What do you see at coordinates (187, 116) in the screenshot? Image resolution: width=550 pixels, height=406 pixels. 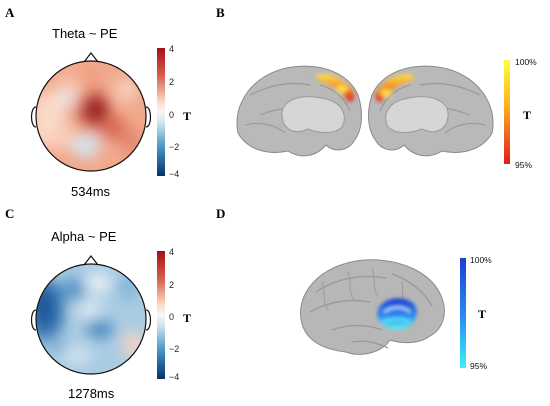 I see `panel-a-colorbar-label: T` at bounding box center [187, 116].